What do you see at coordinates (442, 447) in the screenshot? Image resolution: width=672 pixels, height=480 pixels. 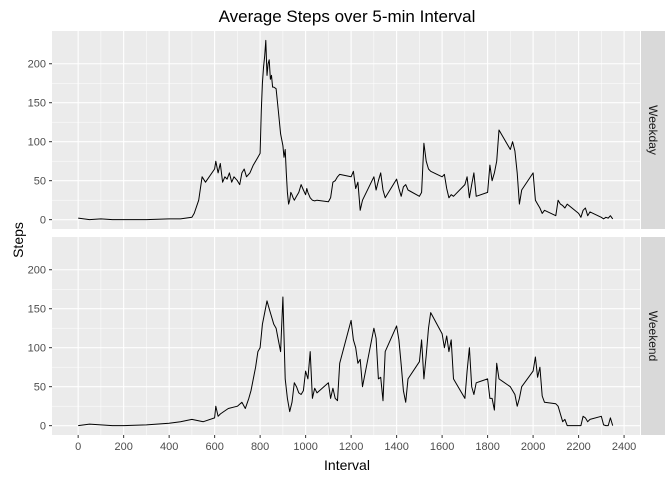 I see `x-tick-label: 1600` at bounding box center [442, 447].